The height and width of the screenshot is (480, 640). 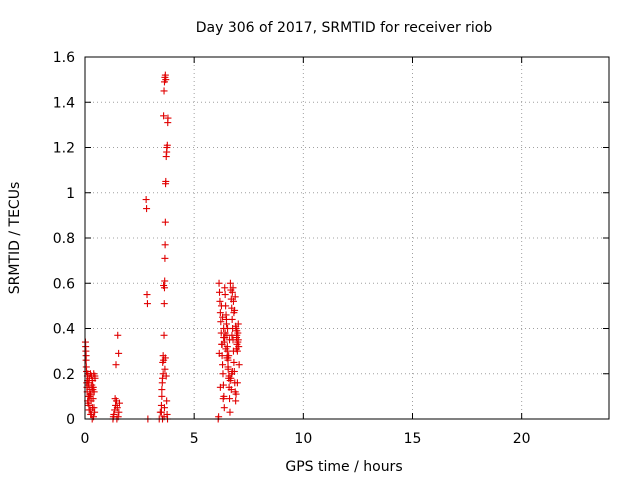 What do you see at coordinates (64, 375) in the screenshot?
I see `y-tick-label: 0.2` at bounding box center [64, 375].